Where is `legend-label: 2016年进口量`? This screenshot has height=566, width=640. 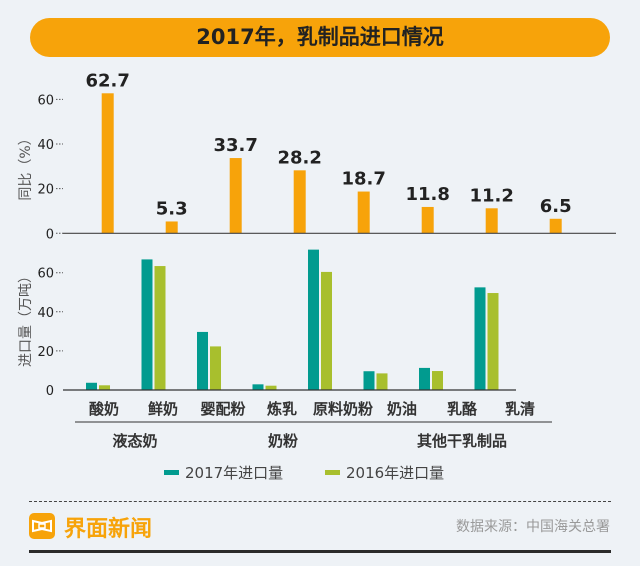
legend-label: 2016年进口量 is located at coordinates (395, 473).